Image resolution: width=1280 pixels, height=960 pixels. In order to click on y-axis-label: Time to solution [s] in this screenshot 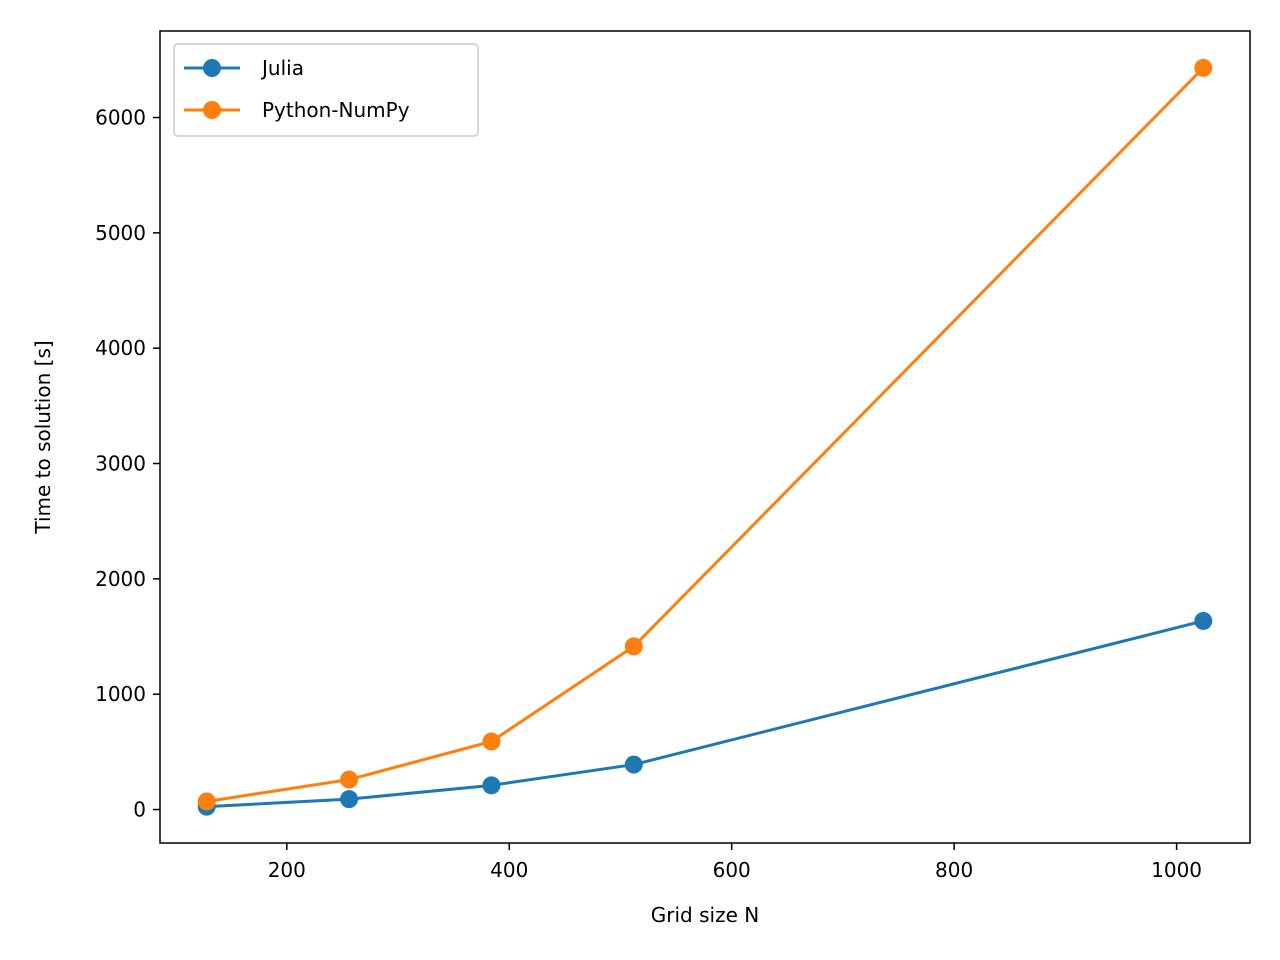, I will do `click(43, 437)`.